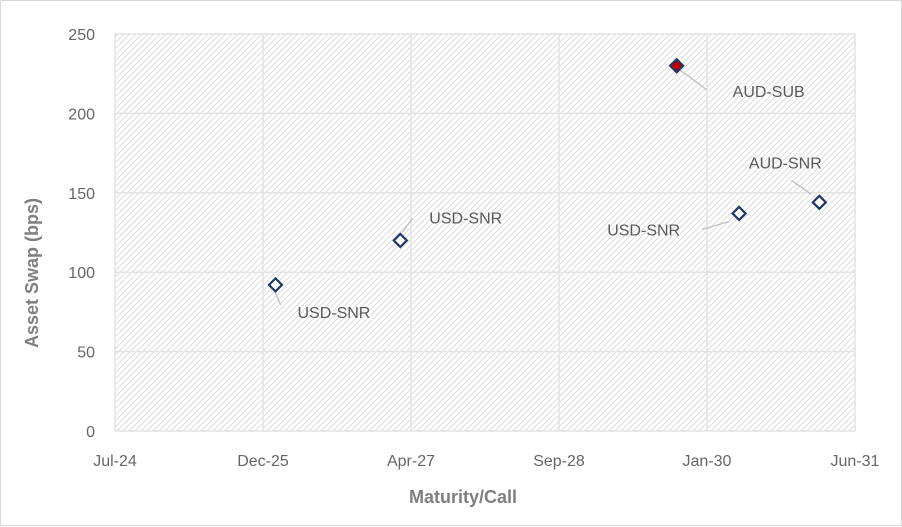  I want to click on y-tick-label: 0, so click(90, 432).